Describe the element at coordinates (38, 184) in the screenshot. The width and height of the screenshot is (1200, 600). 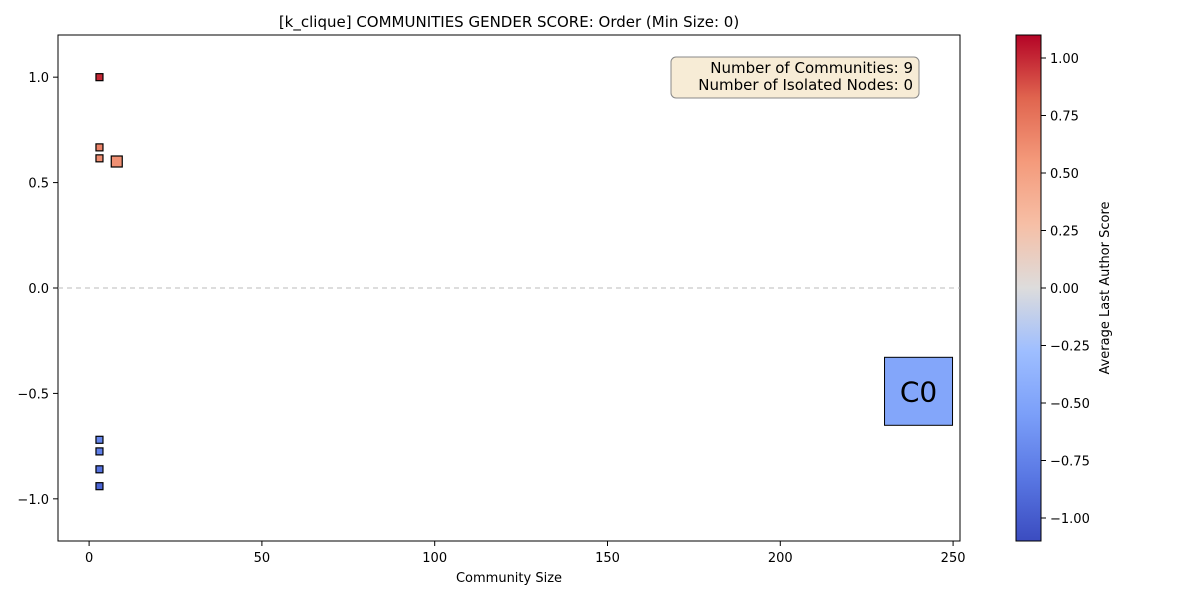
I see `y-tick-label: 0.5` at that location.